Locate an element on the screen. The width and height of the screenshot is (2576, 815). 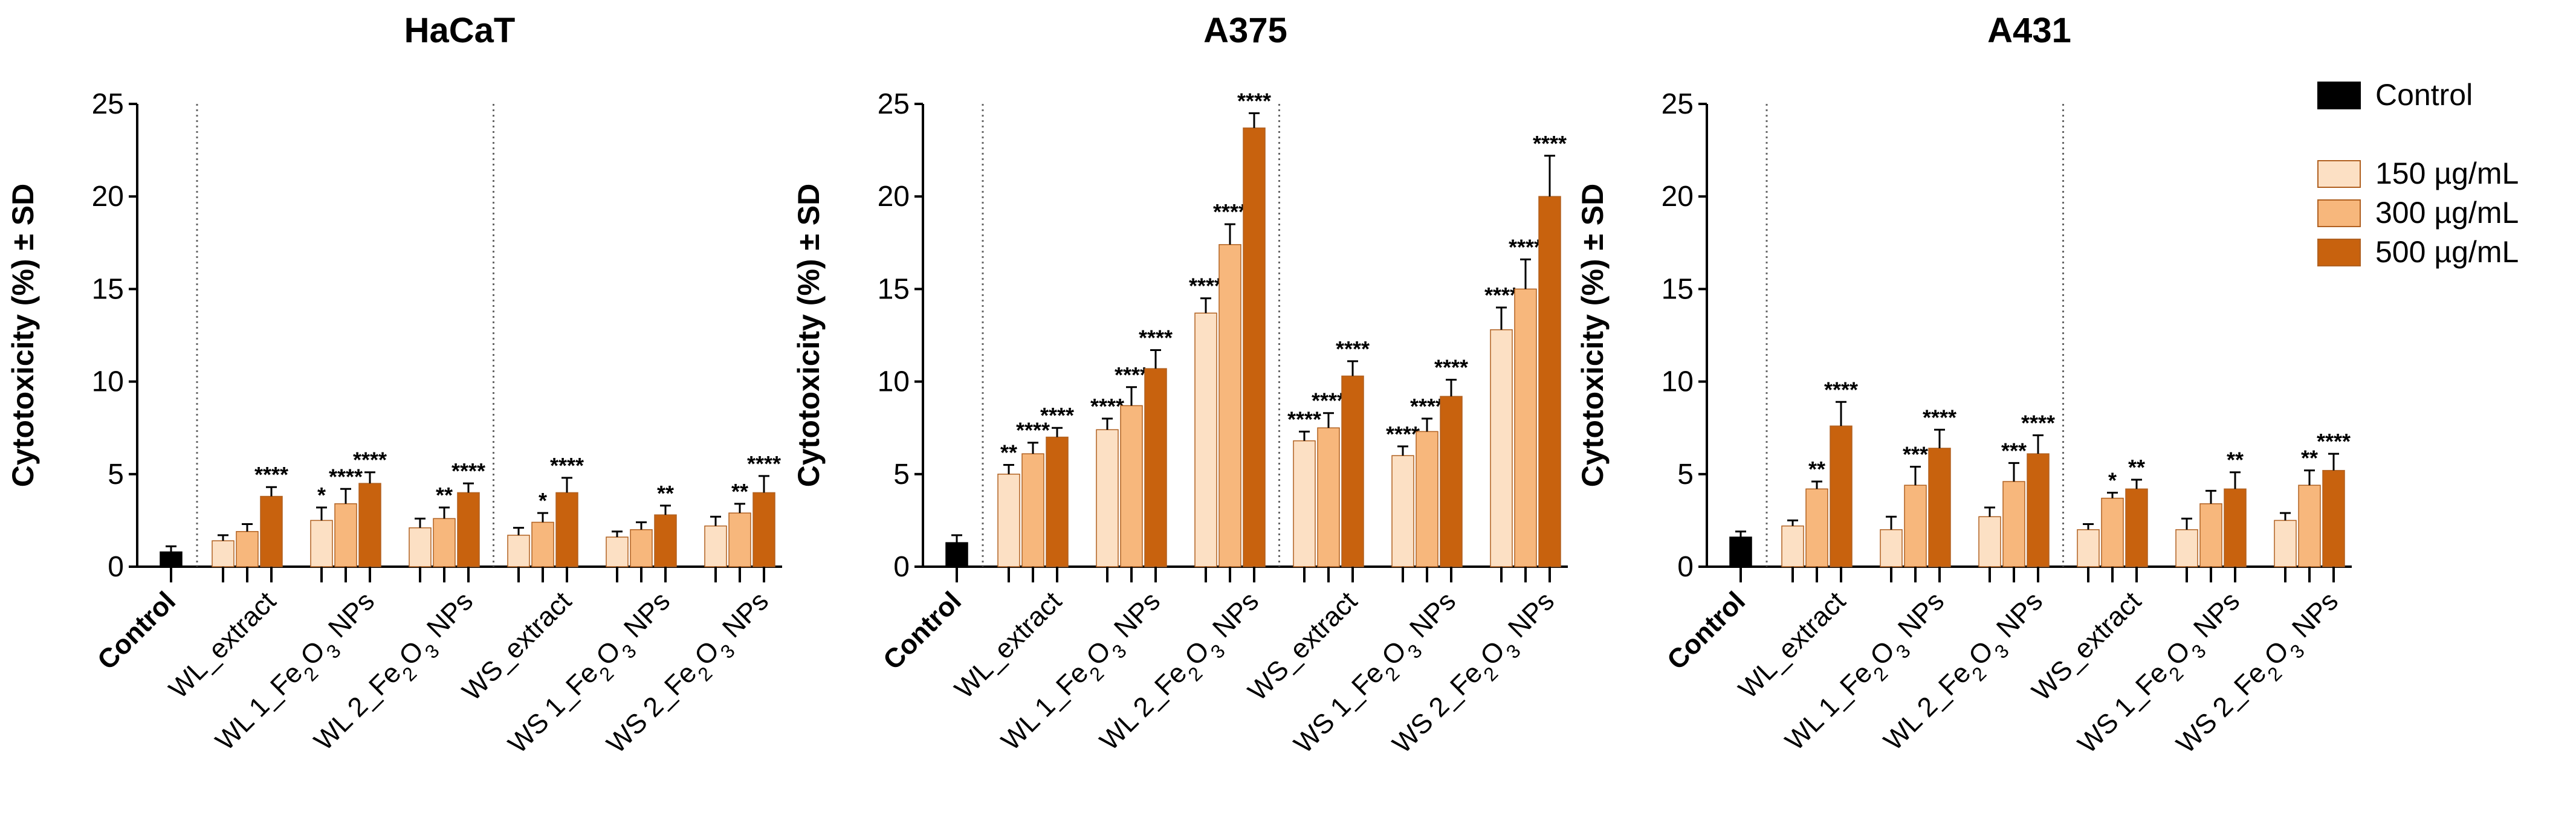
significance-label: * is located at coordinates (321, 495).